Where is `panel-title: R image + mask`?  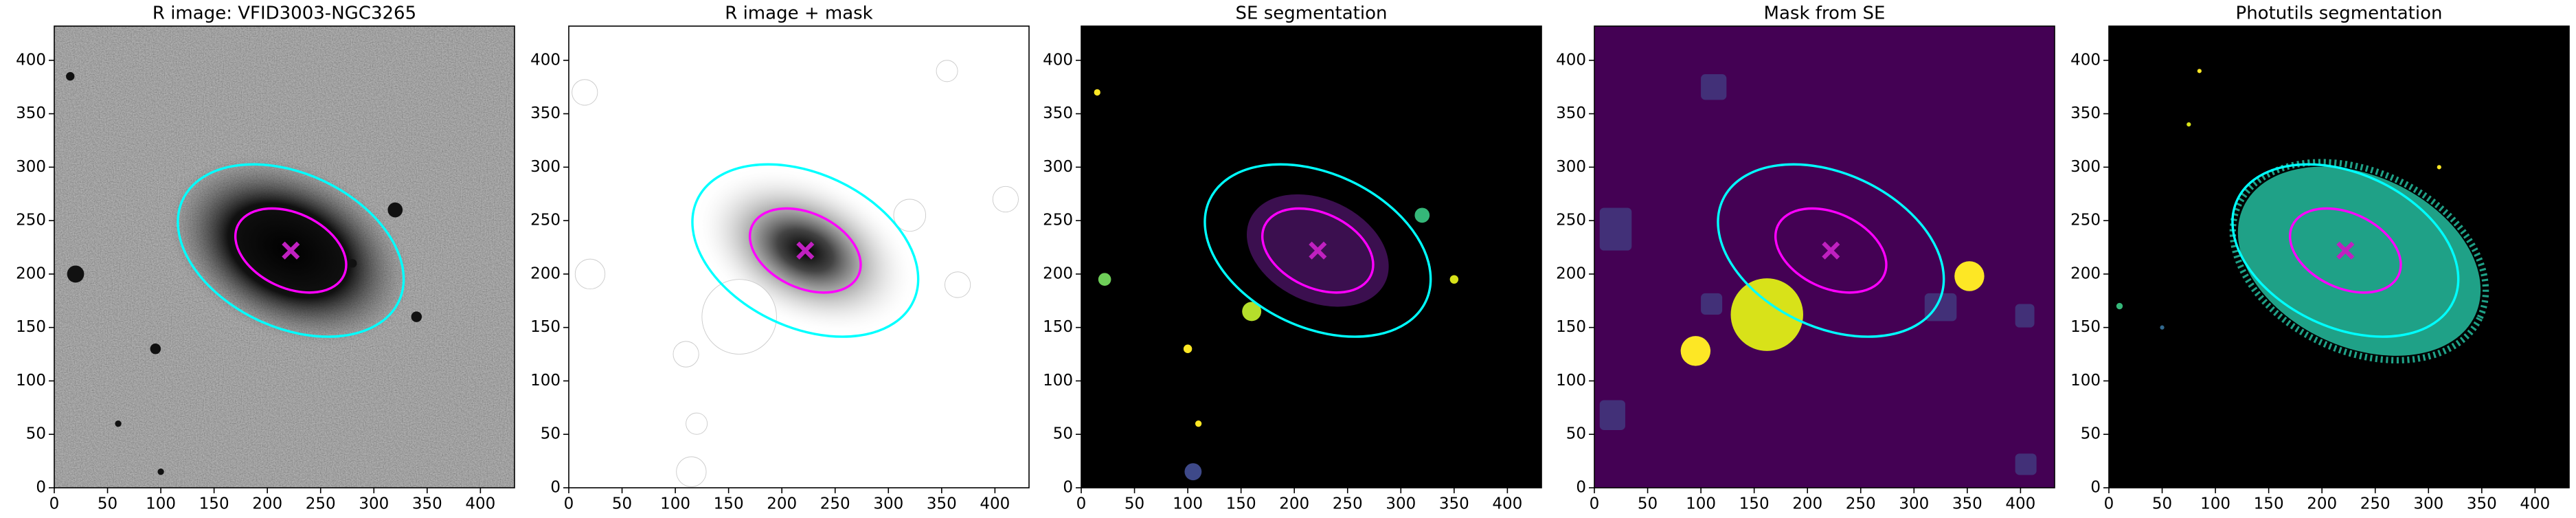 panel-title: R image + mask is located at coordinates (799, 13).